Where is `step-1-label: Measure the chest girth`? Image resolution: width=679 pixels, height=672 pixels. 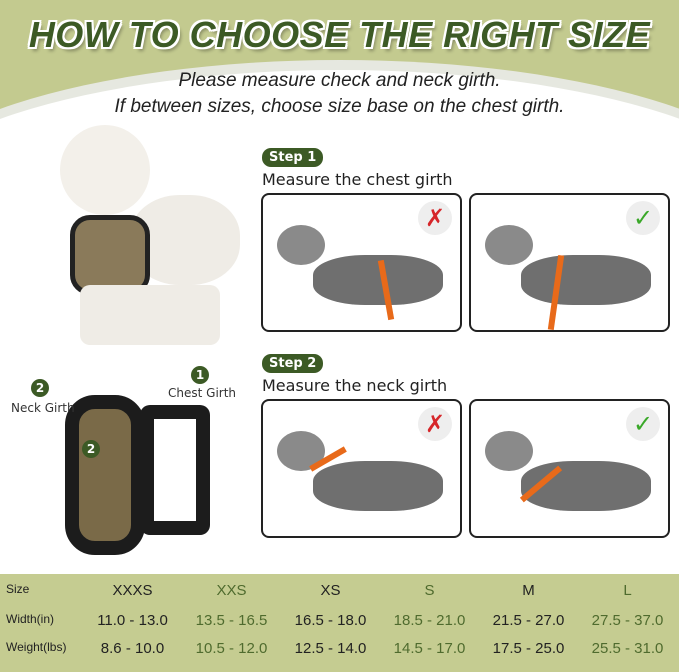 step-1-label: Measure the chest girth is located at coordinates (357, 179).